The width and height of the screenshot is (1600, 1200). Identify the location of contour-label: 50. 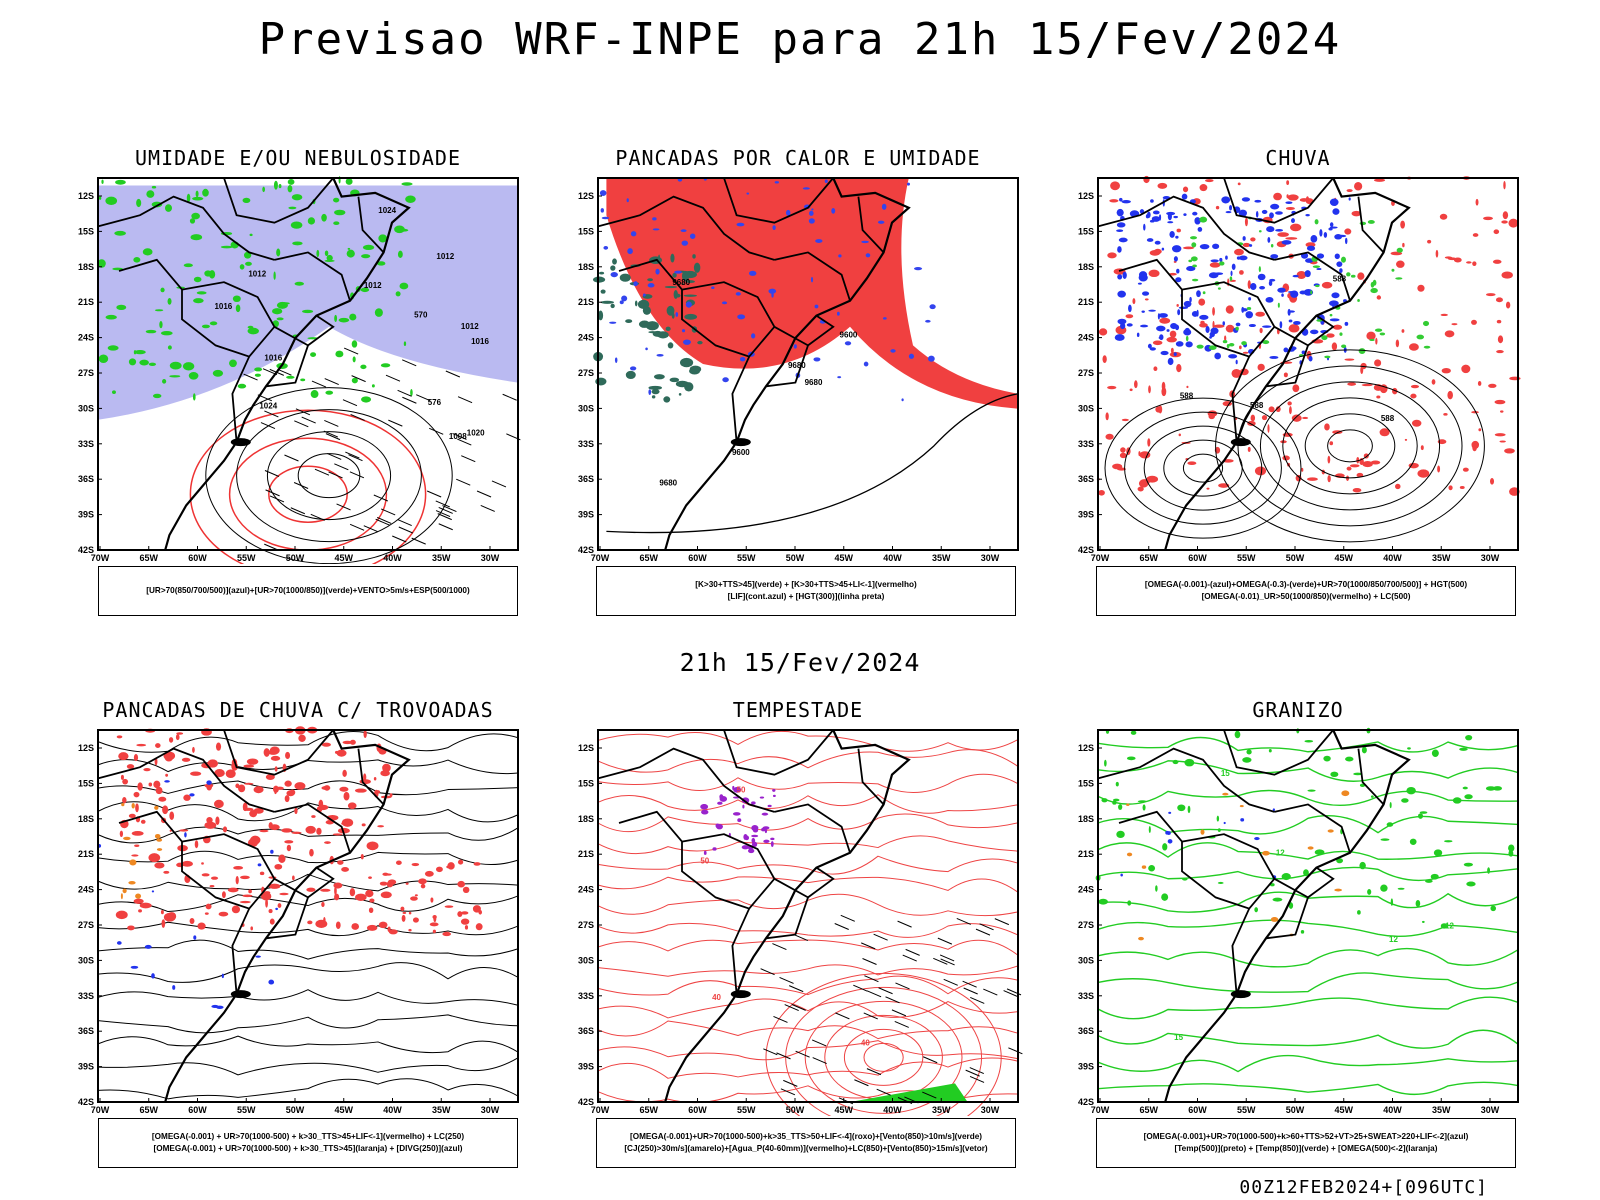
(741, 790).